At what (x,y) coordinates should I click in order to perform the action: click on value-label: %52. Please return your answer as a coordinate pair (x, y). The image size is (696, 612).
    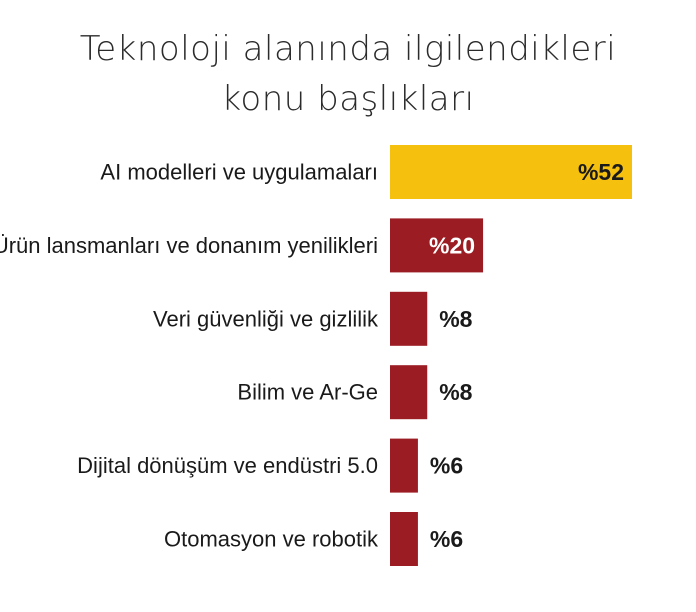
    Looking at the image, I should click on (601, 172).